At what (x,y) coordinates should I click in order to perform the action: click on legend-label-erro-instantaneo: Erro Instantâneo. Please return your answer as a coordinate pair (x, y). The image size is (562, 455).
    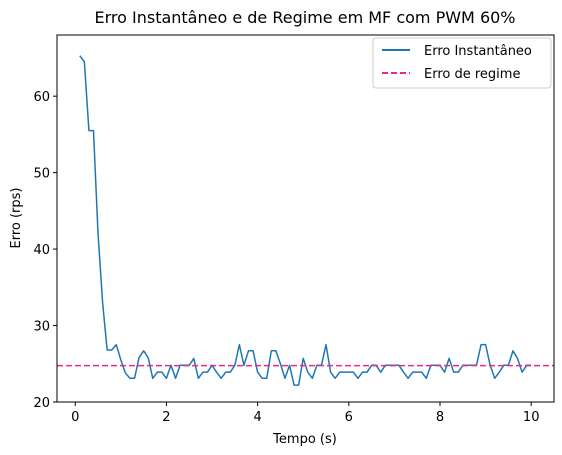
    Looking at the image, I should click on (478, 51).